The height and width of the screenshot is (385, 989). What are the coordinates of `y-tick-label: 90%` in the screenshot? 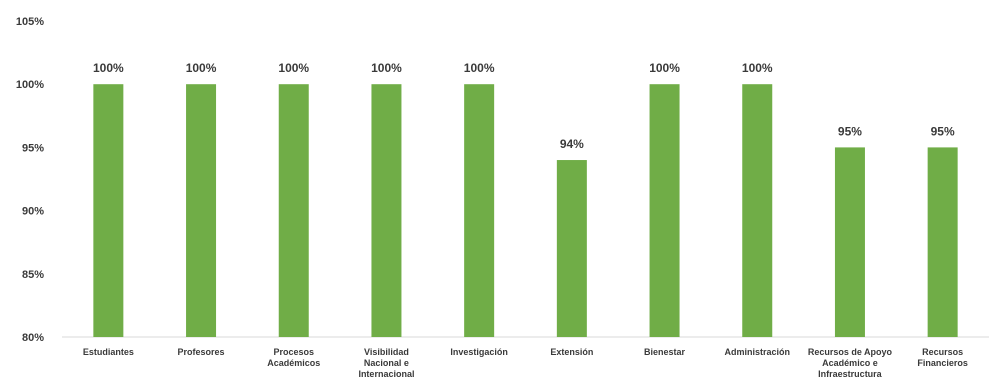 It's located at (33, 212).